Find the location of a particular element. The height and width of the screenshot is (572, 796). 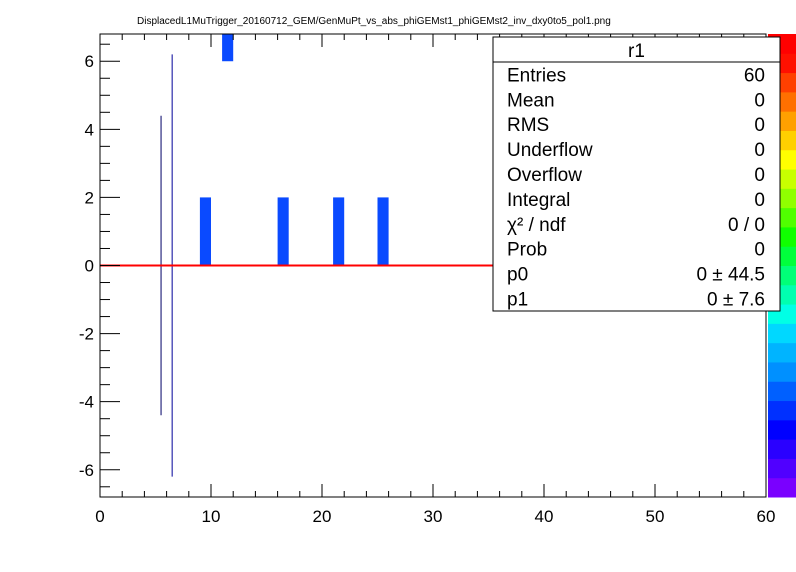

y-tick-label: 6 is located at coordinates (89, 61).